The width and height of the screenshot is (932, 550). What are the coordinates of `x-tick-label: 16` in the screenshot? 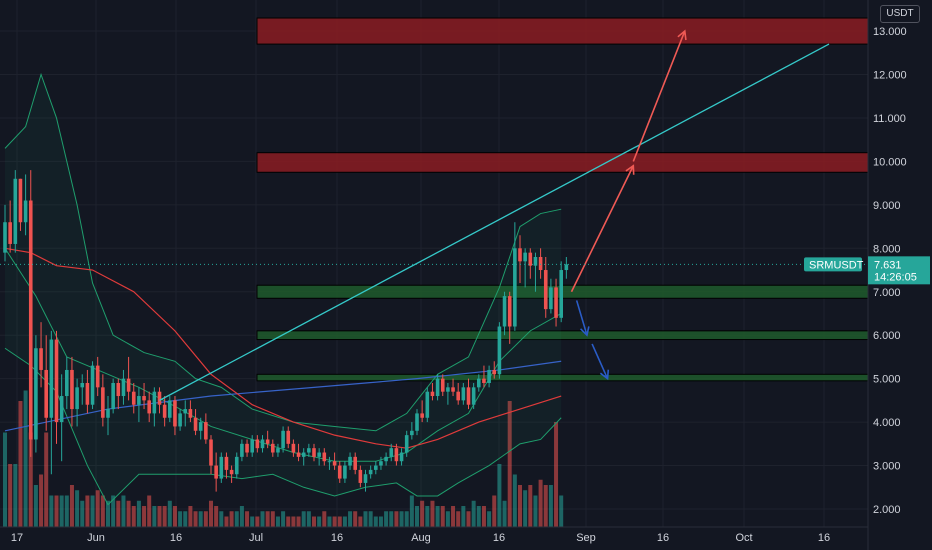 It's located at (337, 538).